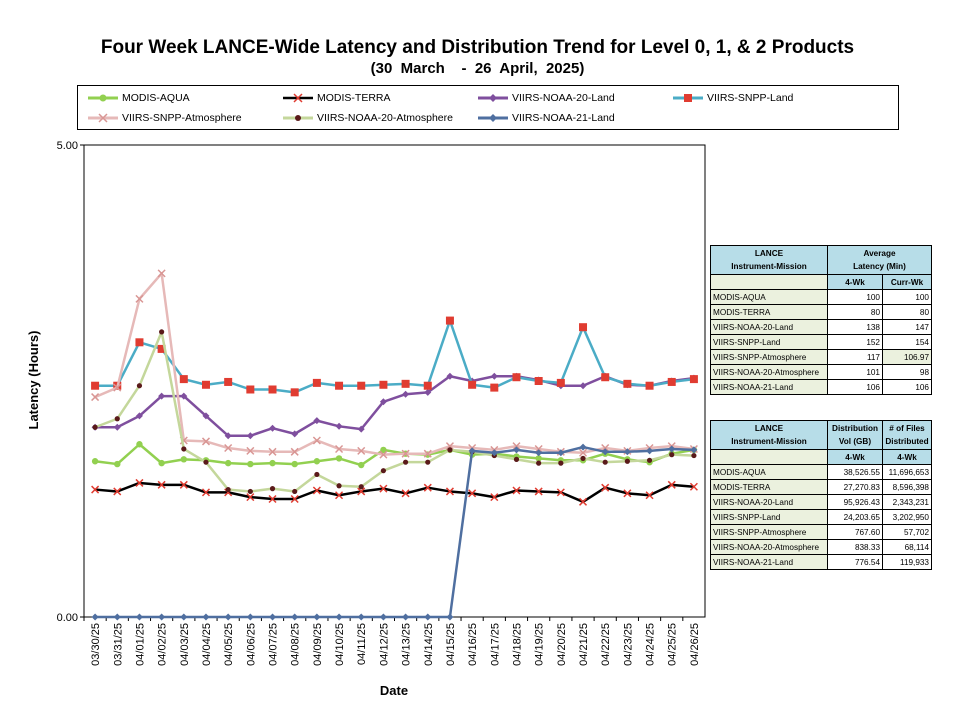 This screenshot has height=712, width=955. What do you see at coordinates (354, 98) in the screenshot?
I see `legend-label-modis-terra: MODIS-TERRA` at bounding box center [354, 98].